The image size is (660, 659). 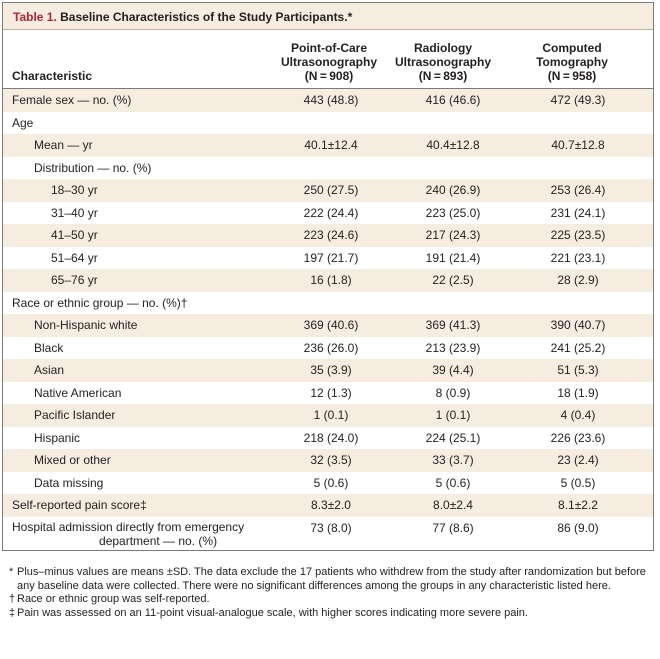 I want to click on table-row: Race or ethnic group — no. (%)†, so click(x=328, y=303).